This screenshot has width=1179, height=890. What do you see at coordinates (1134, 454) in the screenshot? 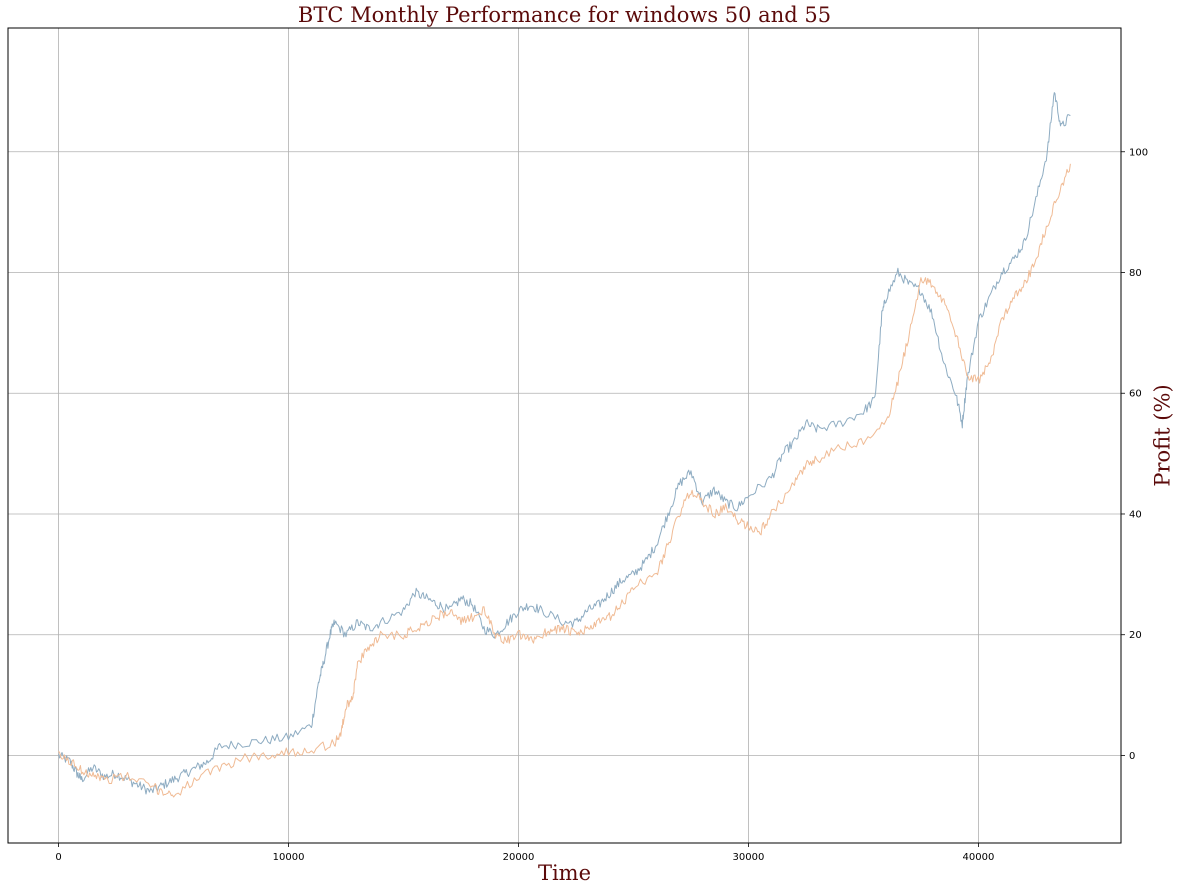
I see `y-axis-ticks: 0 20 40 60 80 100` at bounding box center [1134, 454].